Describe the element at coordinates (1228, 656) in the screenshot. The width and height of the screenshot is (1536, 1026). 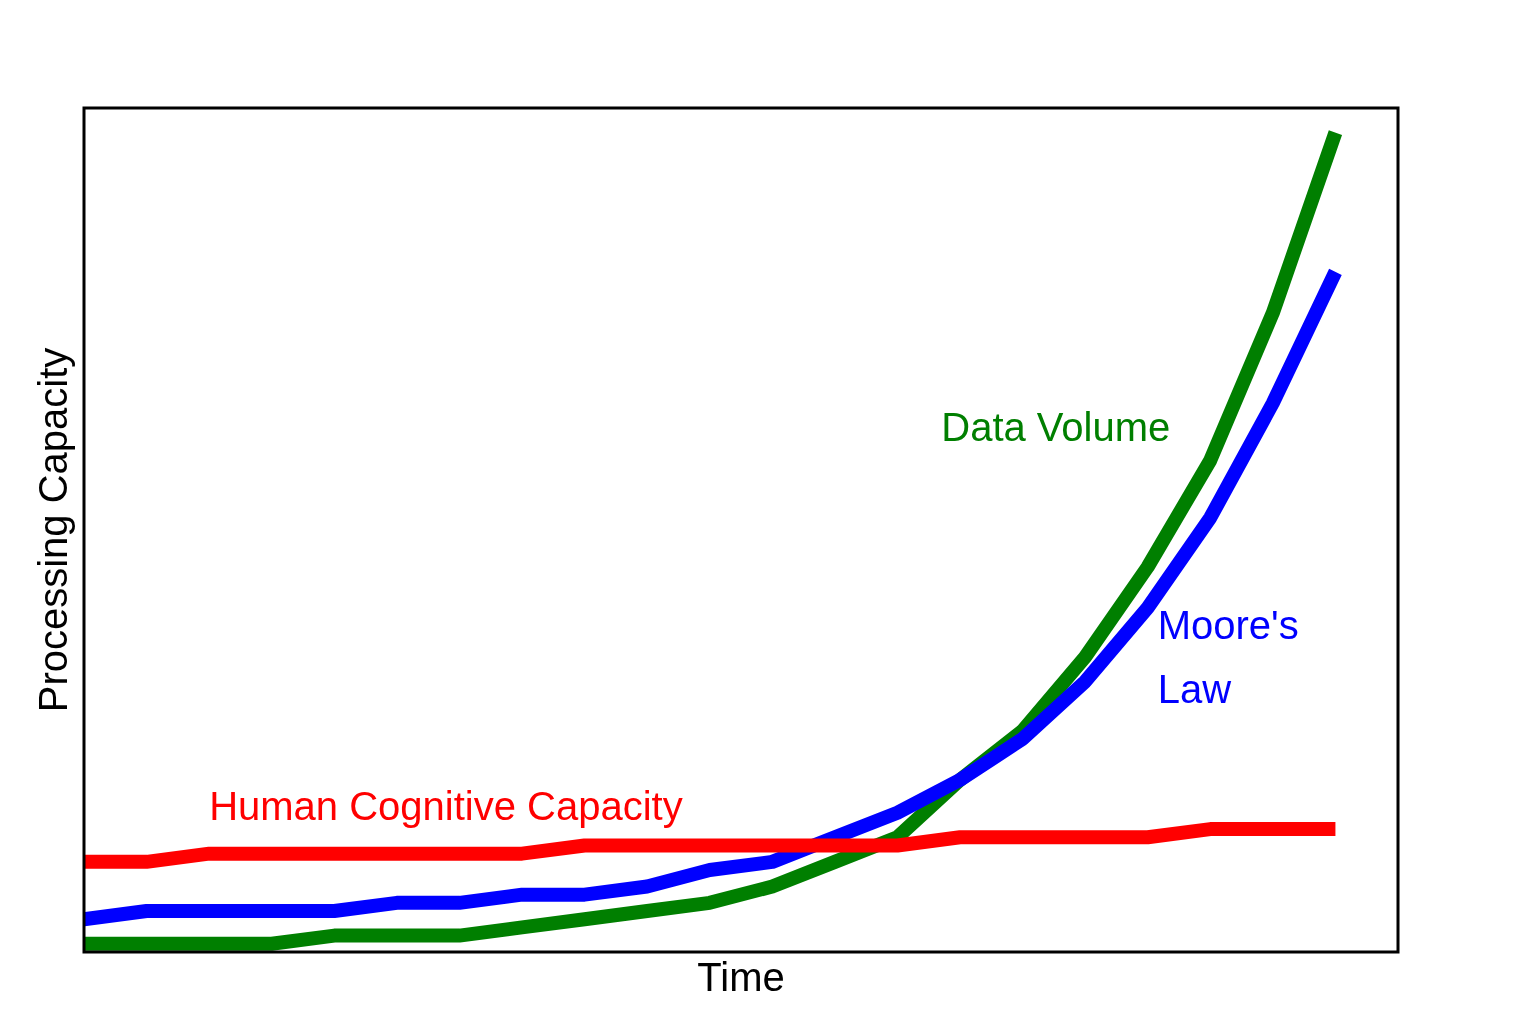
I see `series-label: Moore's Law` at that location.